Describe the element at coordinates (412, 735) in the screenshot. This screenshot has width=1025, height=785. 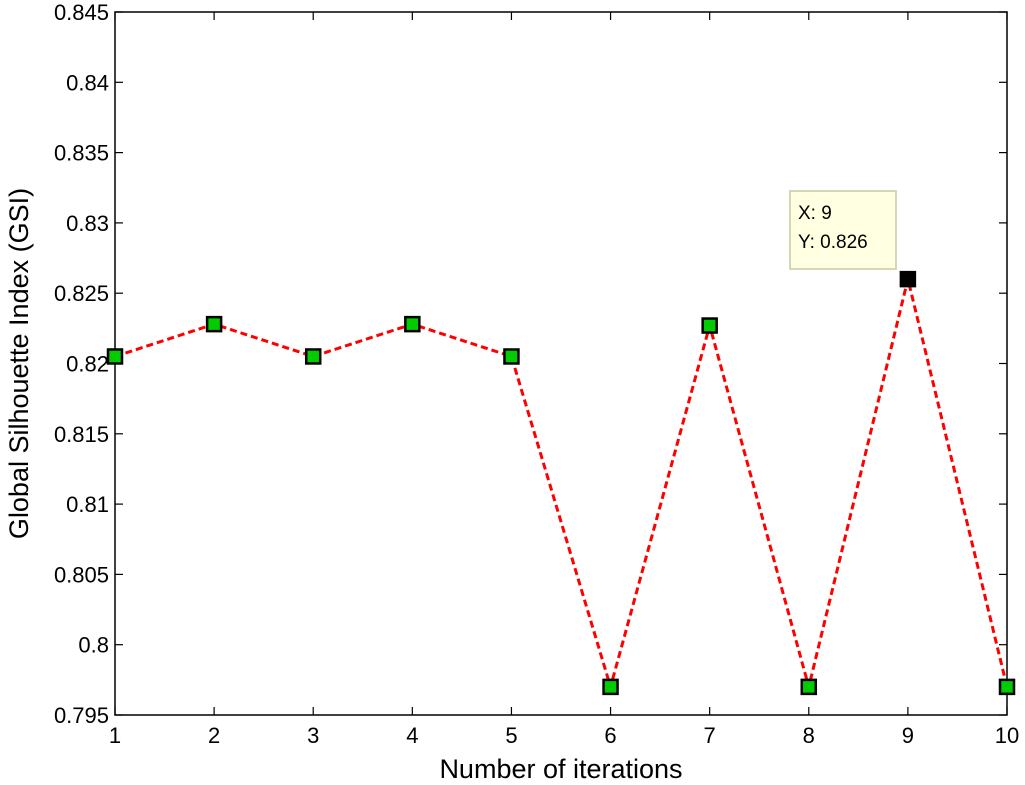
I see `x-tick-label: 4` at that location.